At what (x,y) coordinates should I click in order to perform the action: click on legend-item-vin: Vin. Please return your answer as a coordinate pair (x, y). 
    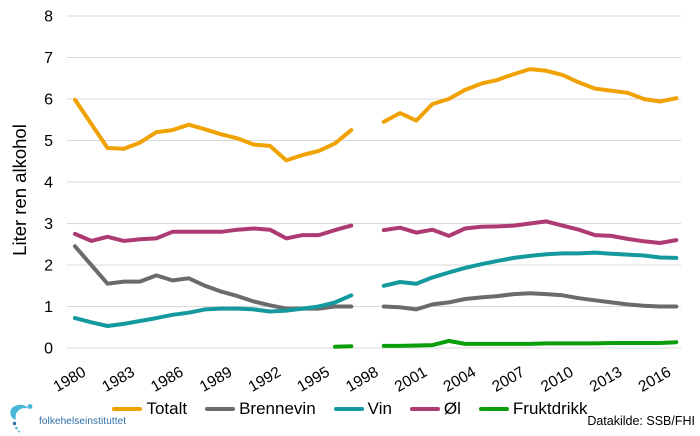
    Looking at the image, I should click on (362, 409).